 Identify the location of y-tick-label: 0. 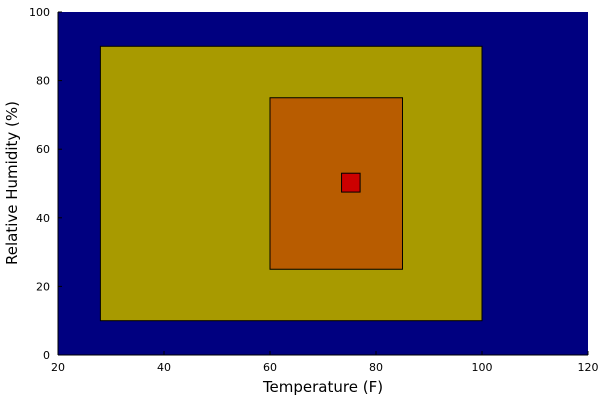
(46, 355).